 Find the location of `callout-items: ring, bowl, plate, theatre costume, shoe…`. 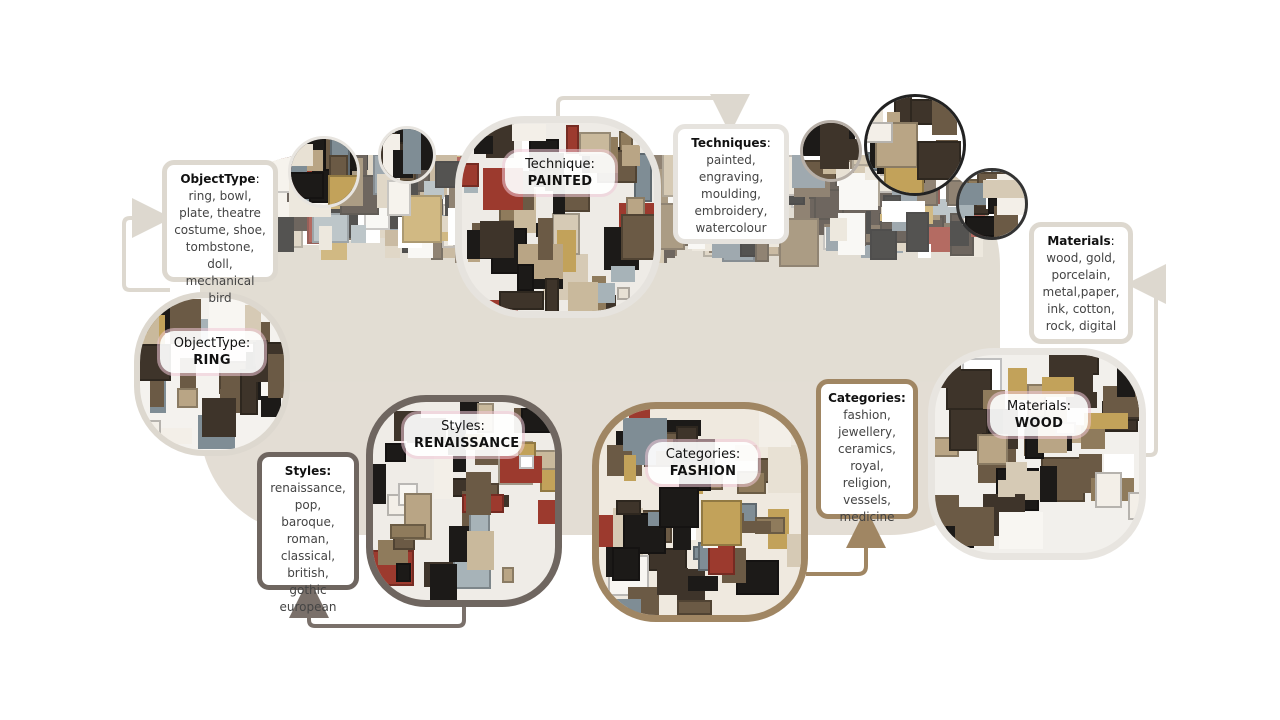

callout-items: ring, bowl, plate, theatre costume, shoe… is located at coordinates (220, 247).